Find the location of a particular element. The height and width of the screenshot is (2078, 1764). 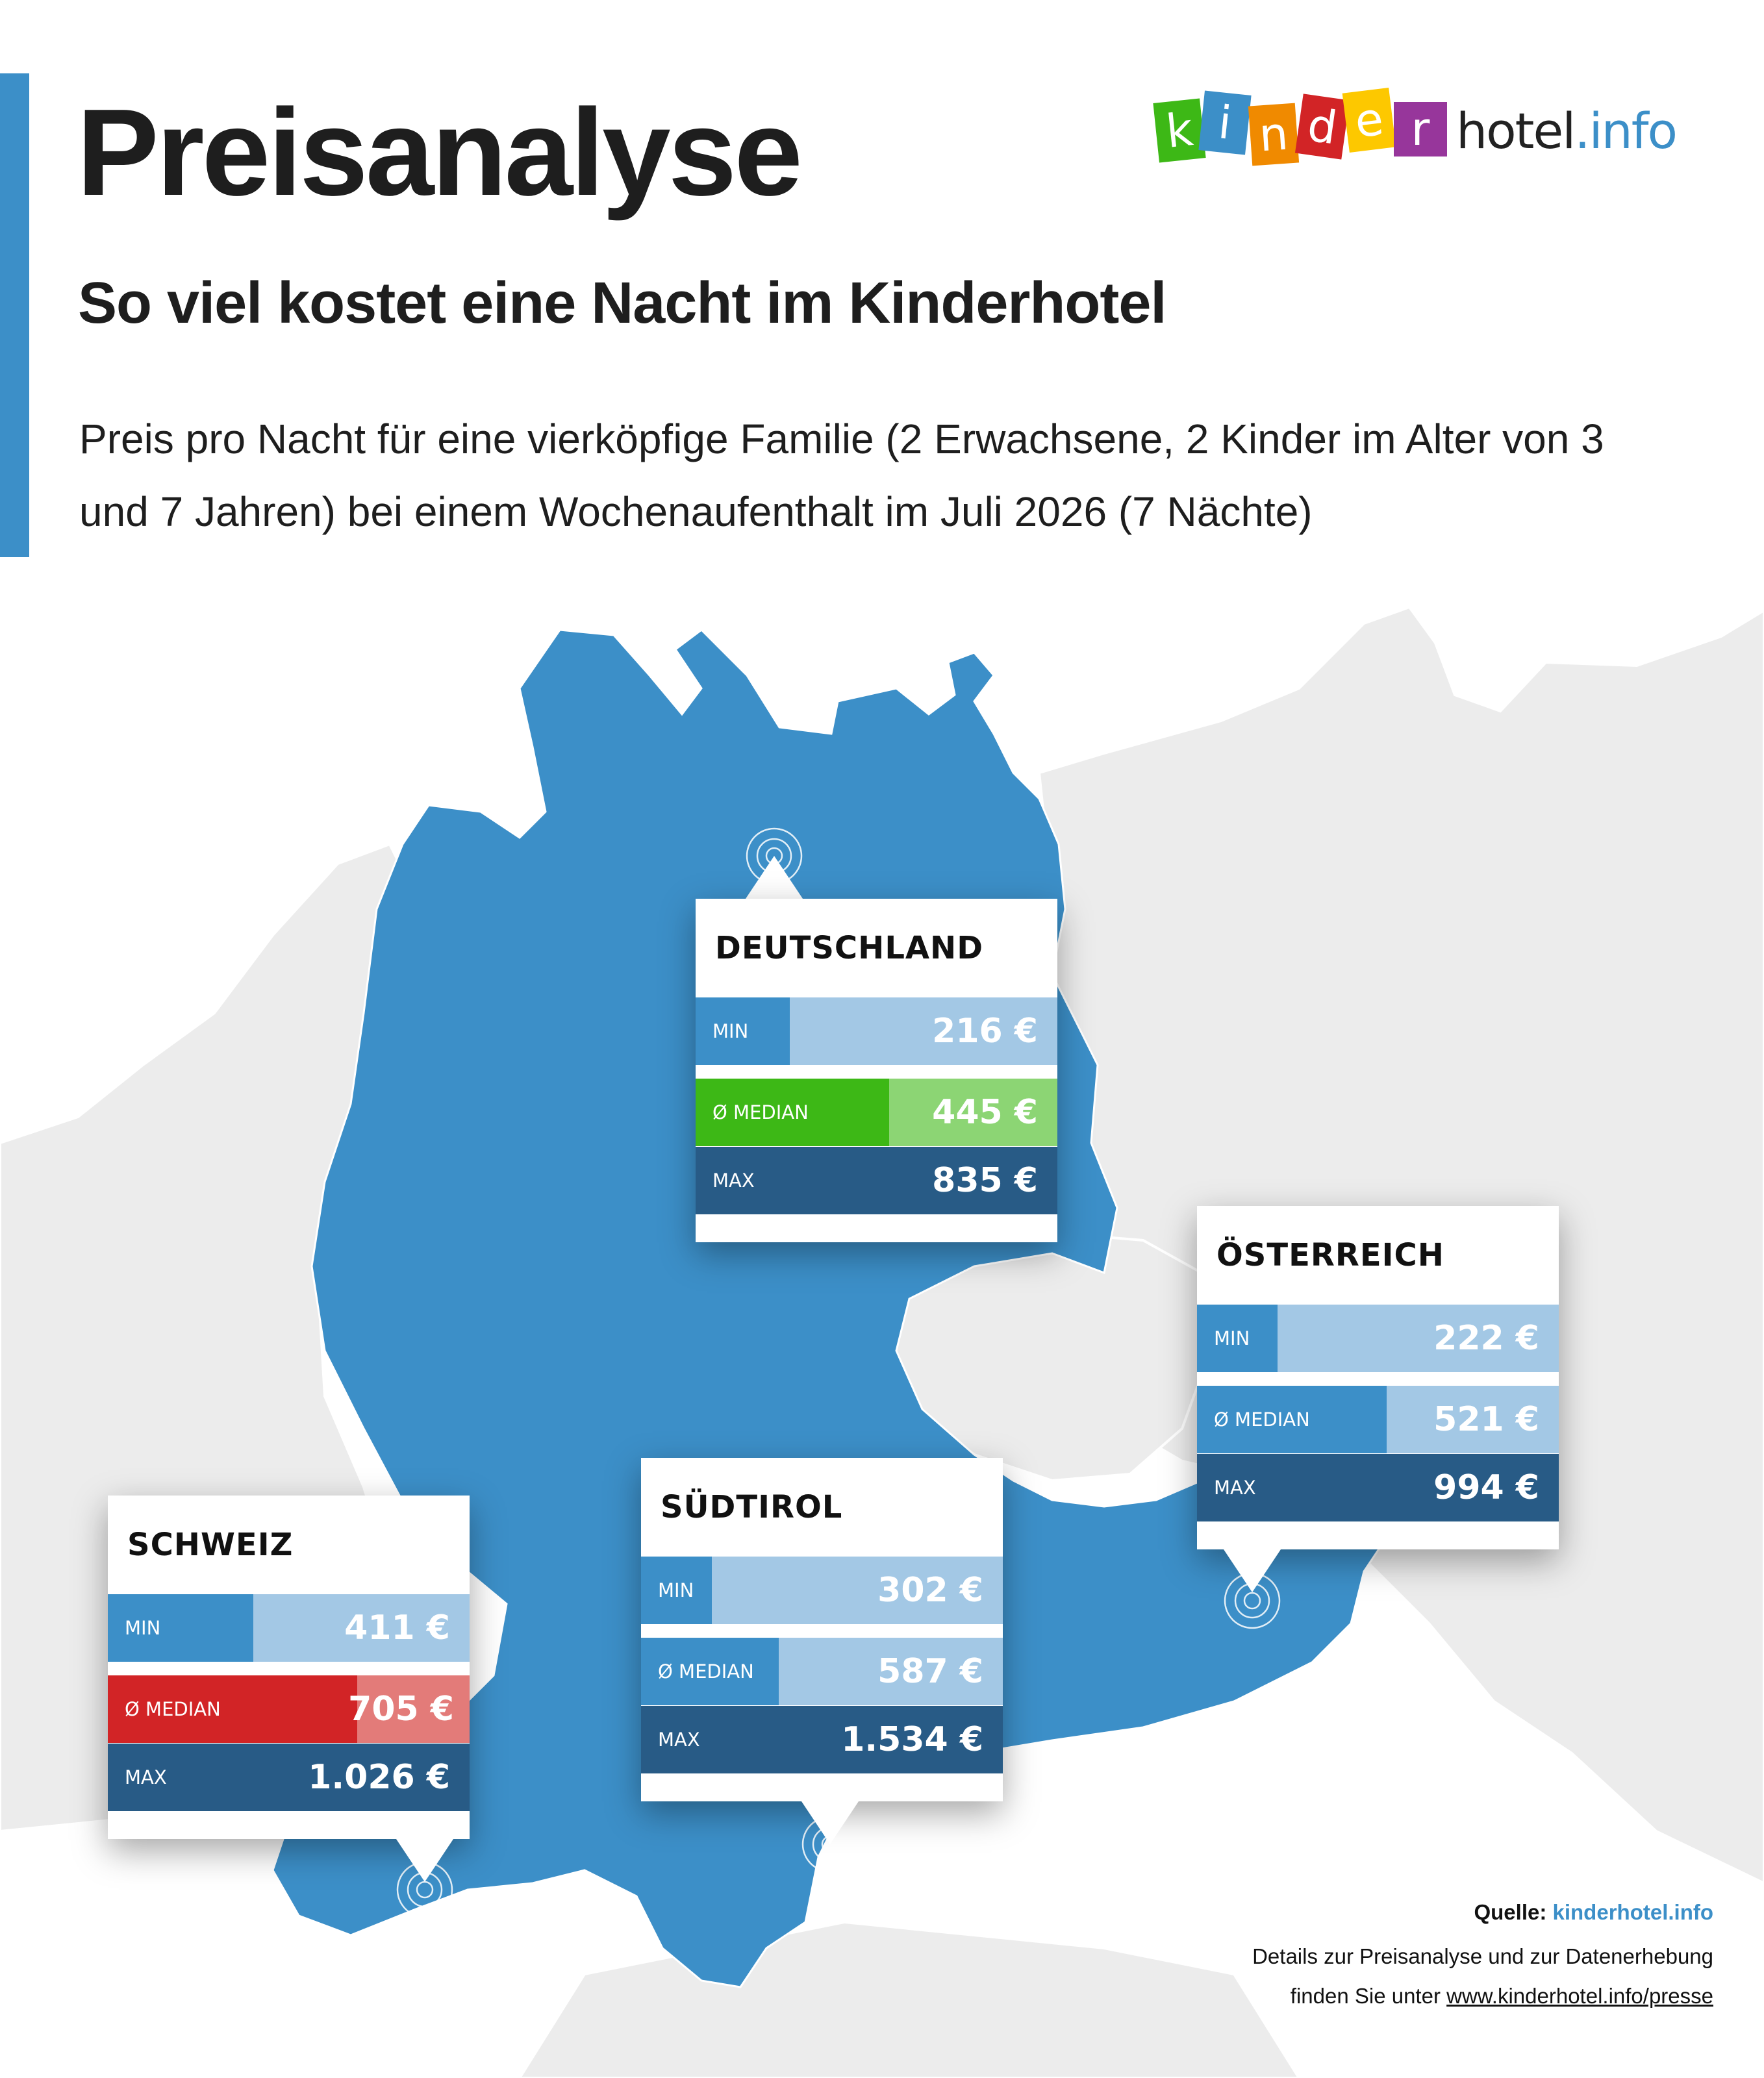

source-line: Quelle: kinderhotel.info is located at coordinates (1594, 1912).